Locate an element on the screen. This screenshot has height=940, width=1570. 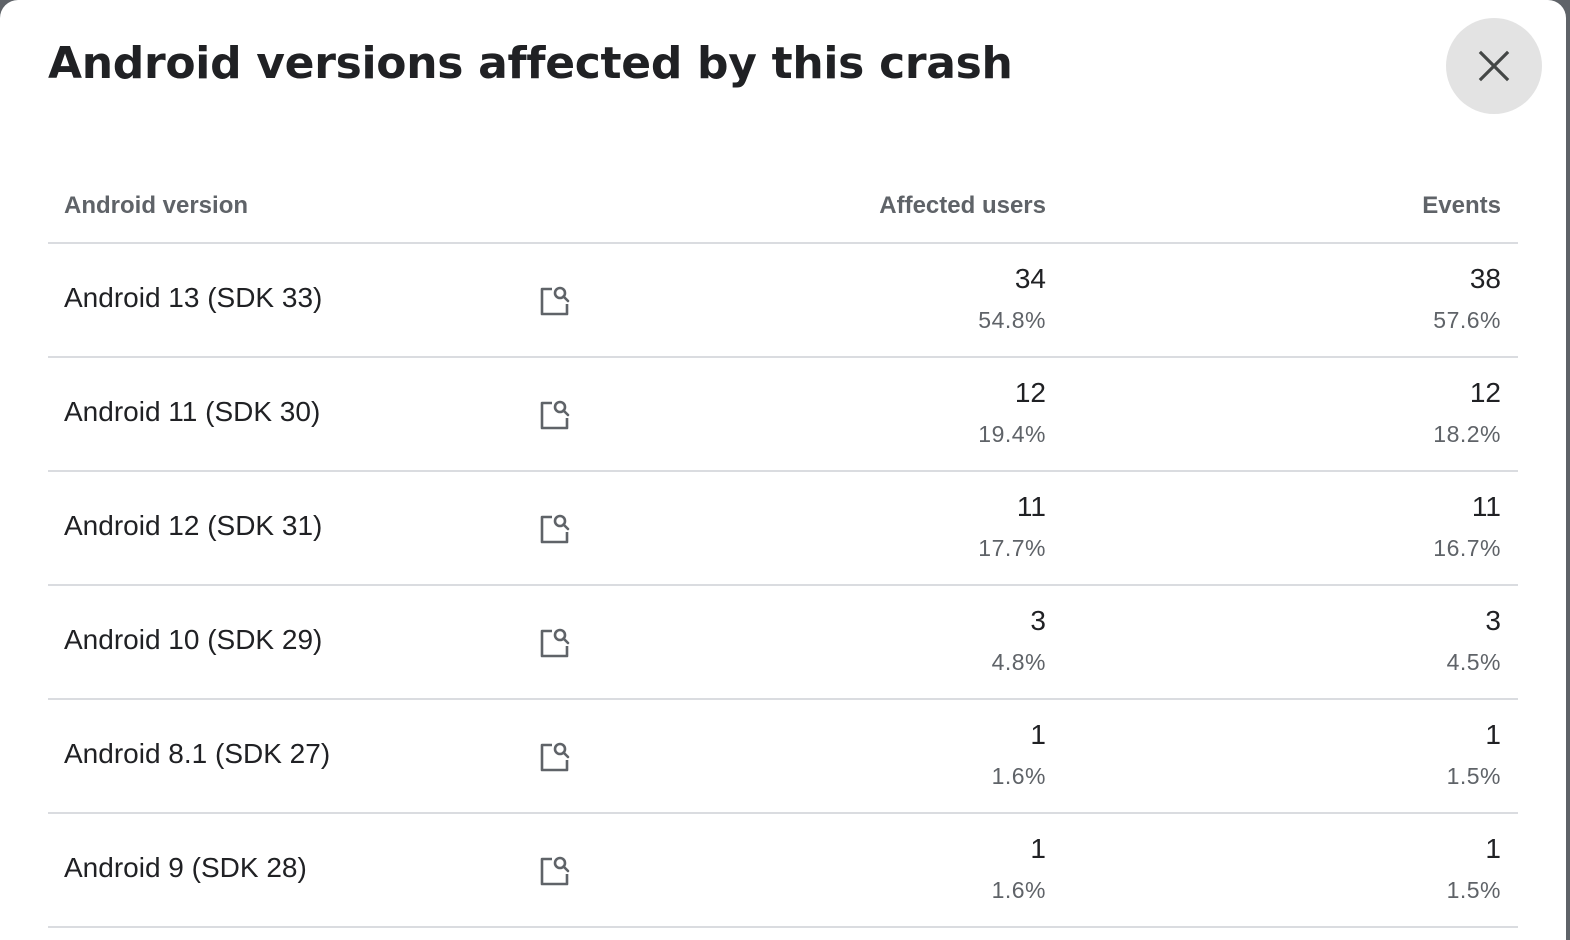
affected-users-cell: 3 4.8% is located at coordinates (1019, 640).